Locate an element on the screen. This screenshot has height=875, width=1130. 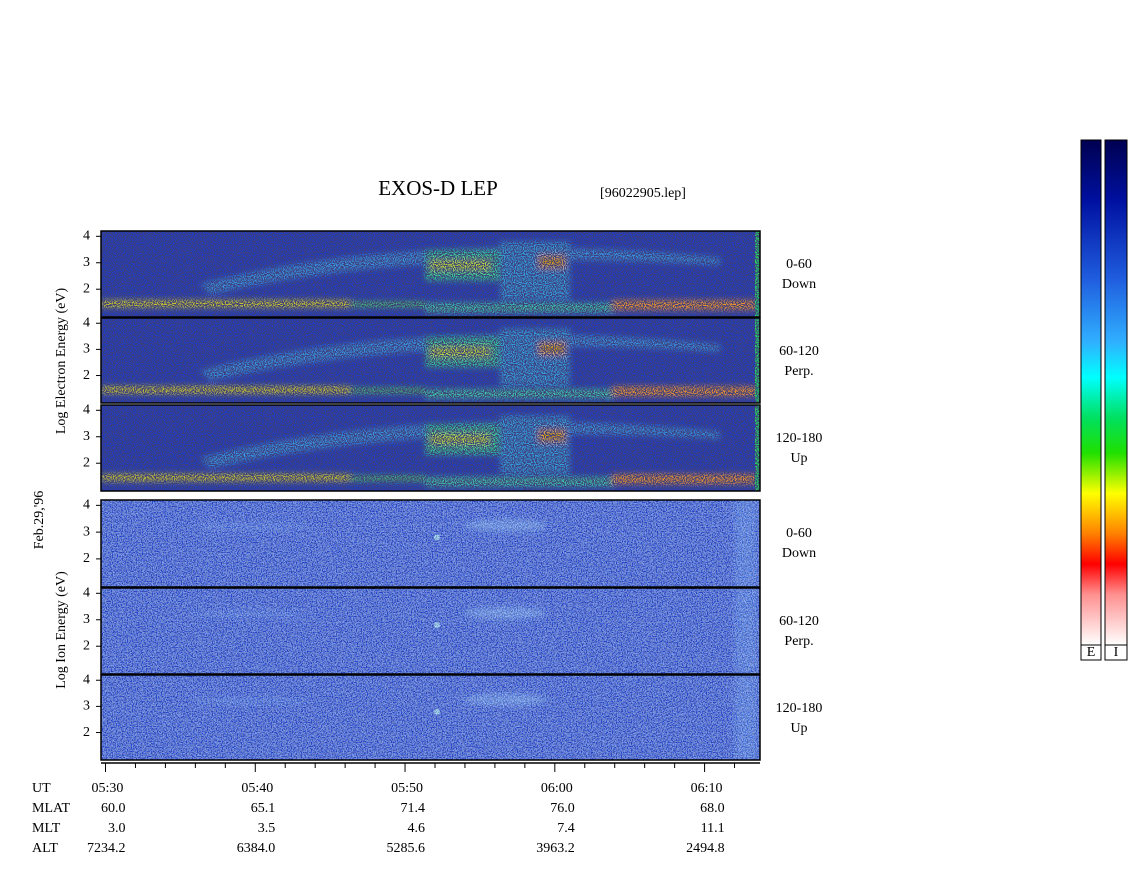
chart-title: EXOS-D LEP is located at coordinates (438, 188).